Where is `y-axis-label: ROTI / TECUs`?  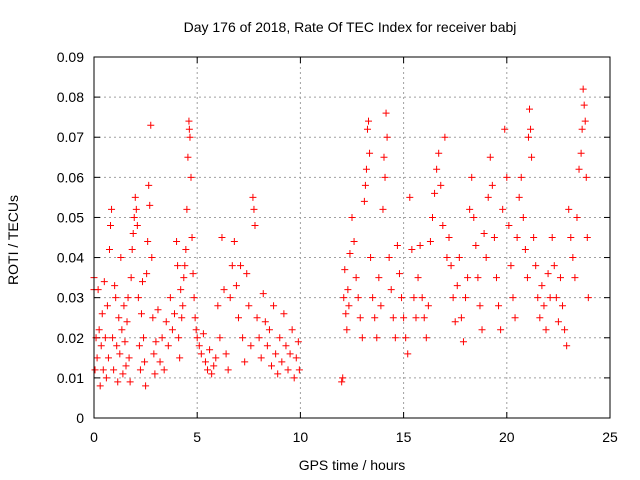
y-axis-label: ROTI / TECUs is located at coordinates (13, 240).